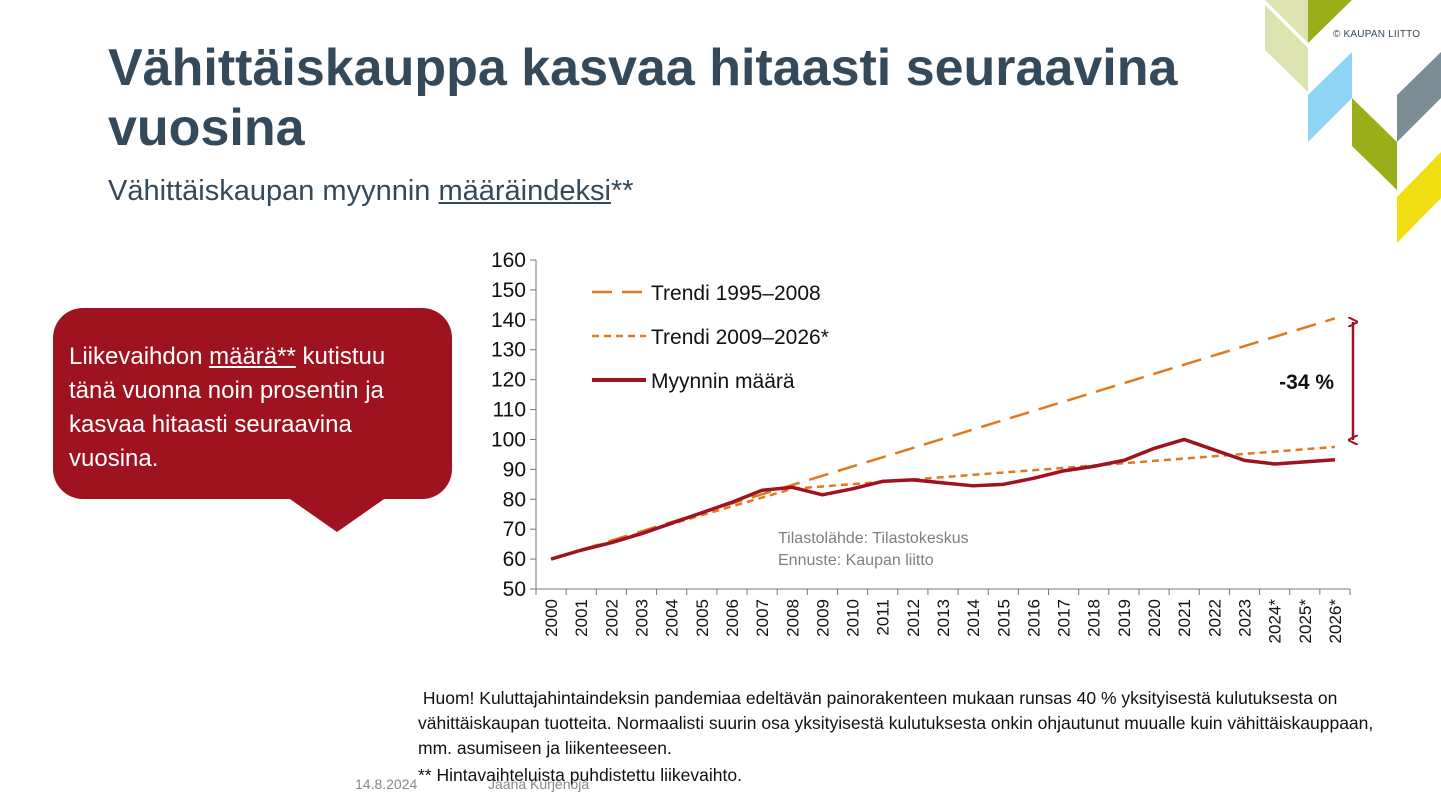  Describe the element at coordinates (509, 410) in the screenshot. I see `y-tick-label: 110` at that location.